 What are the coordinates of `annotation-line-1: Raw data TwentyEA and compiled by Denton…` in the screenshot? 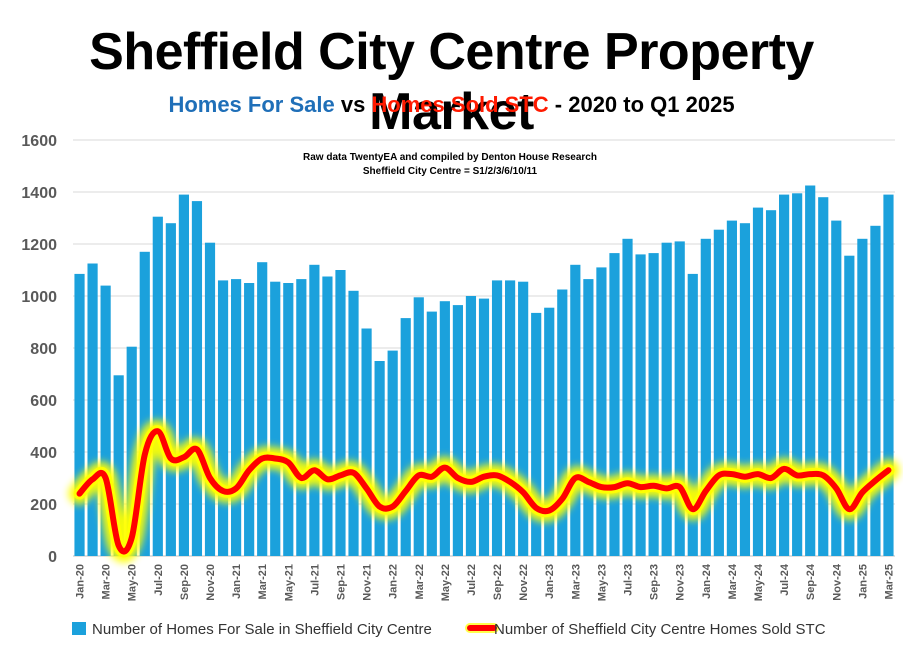 It's located at (450, 157).